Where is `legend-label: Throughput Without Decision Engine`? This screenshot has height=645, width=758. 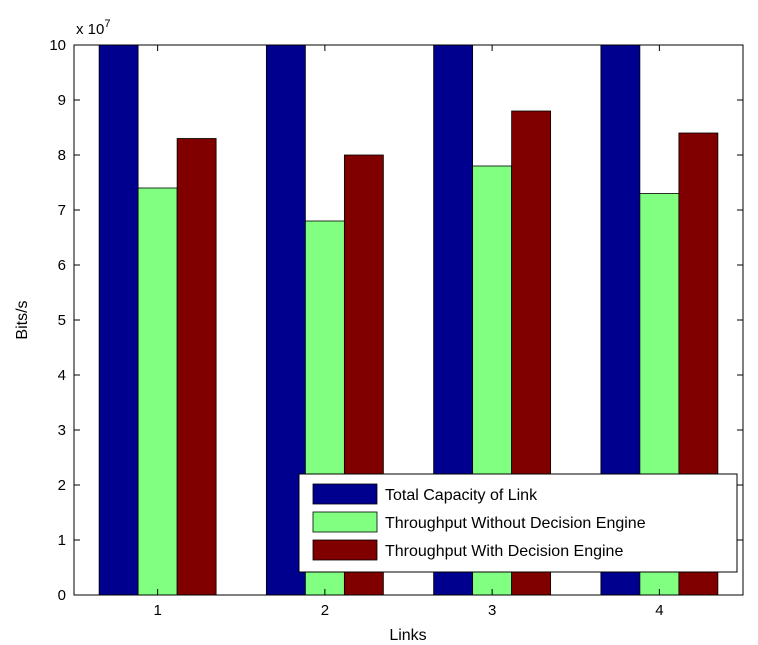
legend-label: Throughput Without Decision Engine is located at coordinates (515, 523).